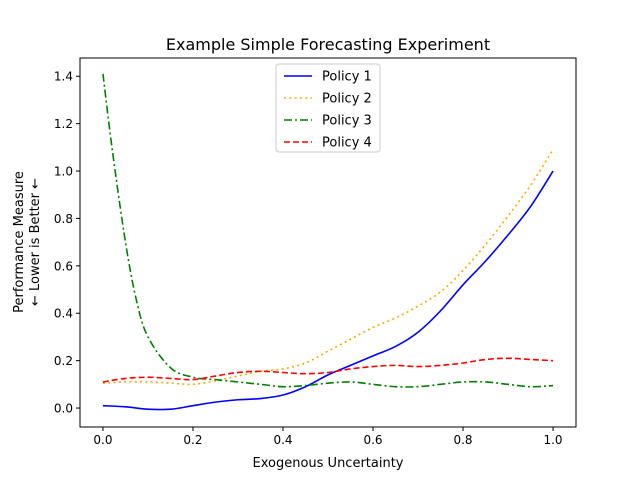  I want to click on x-tick-label: 0.2, so click(192, 440).